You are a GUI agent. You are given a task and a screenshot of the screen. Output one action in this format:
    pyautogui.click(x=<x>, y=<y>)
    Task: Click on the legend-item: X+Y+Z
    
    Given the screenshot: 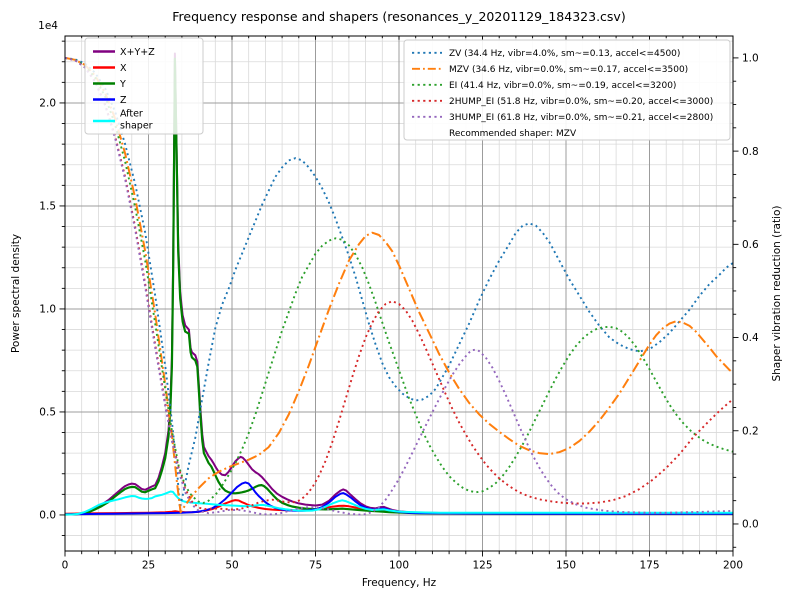 What is the action you would take?
    pyautogui.click(x=124, y=52)
    